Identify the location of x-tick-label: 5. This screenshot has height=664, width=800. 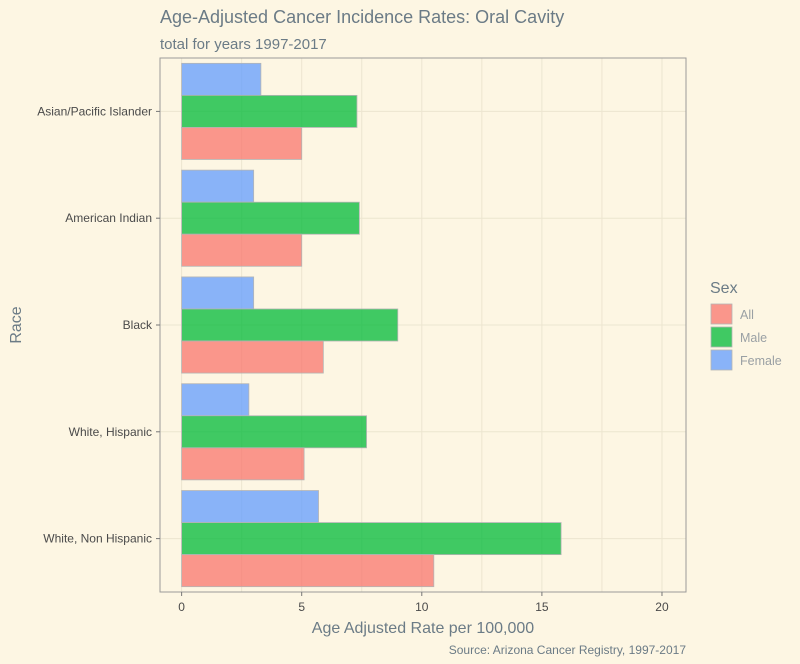
(301, 607).